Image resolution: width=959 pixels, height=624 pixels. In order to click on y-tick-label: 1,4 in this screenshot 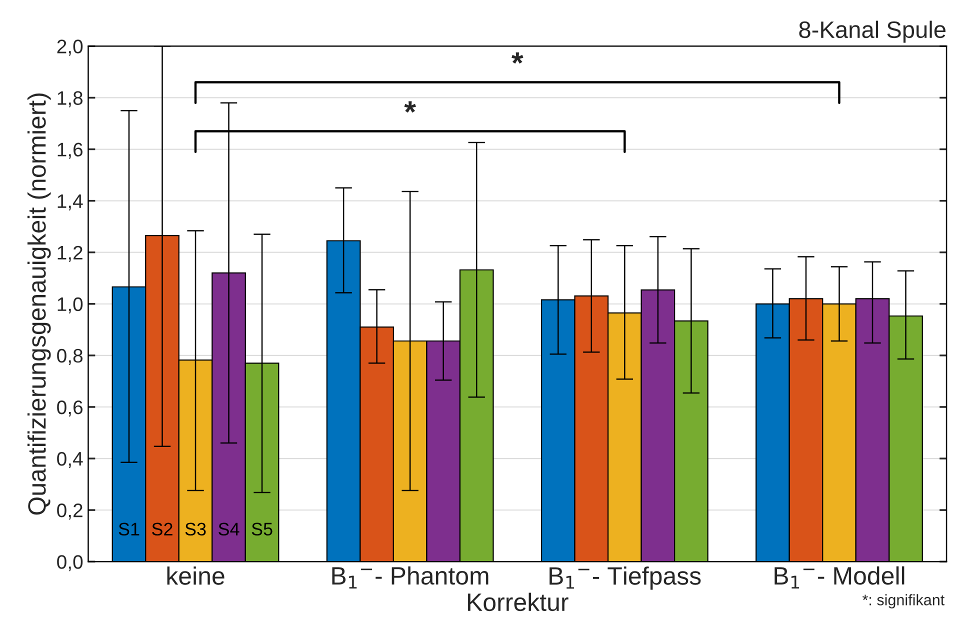, I will do `click(70, 202)`.